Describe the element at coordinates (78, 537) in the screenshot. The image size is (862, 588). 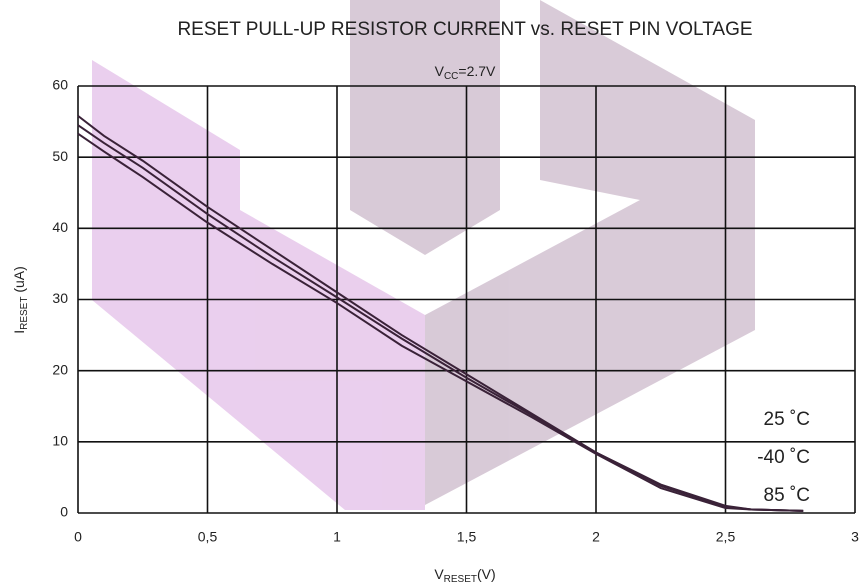
I see `x-tick-label: 0` at that location.